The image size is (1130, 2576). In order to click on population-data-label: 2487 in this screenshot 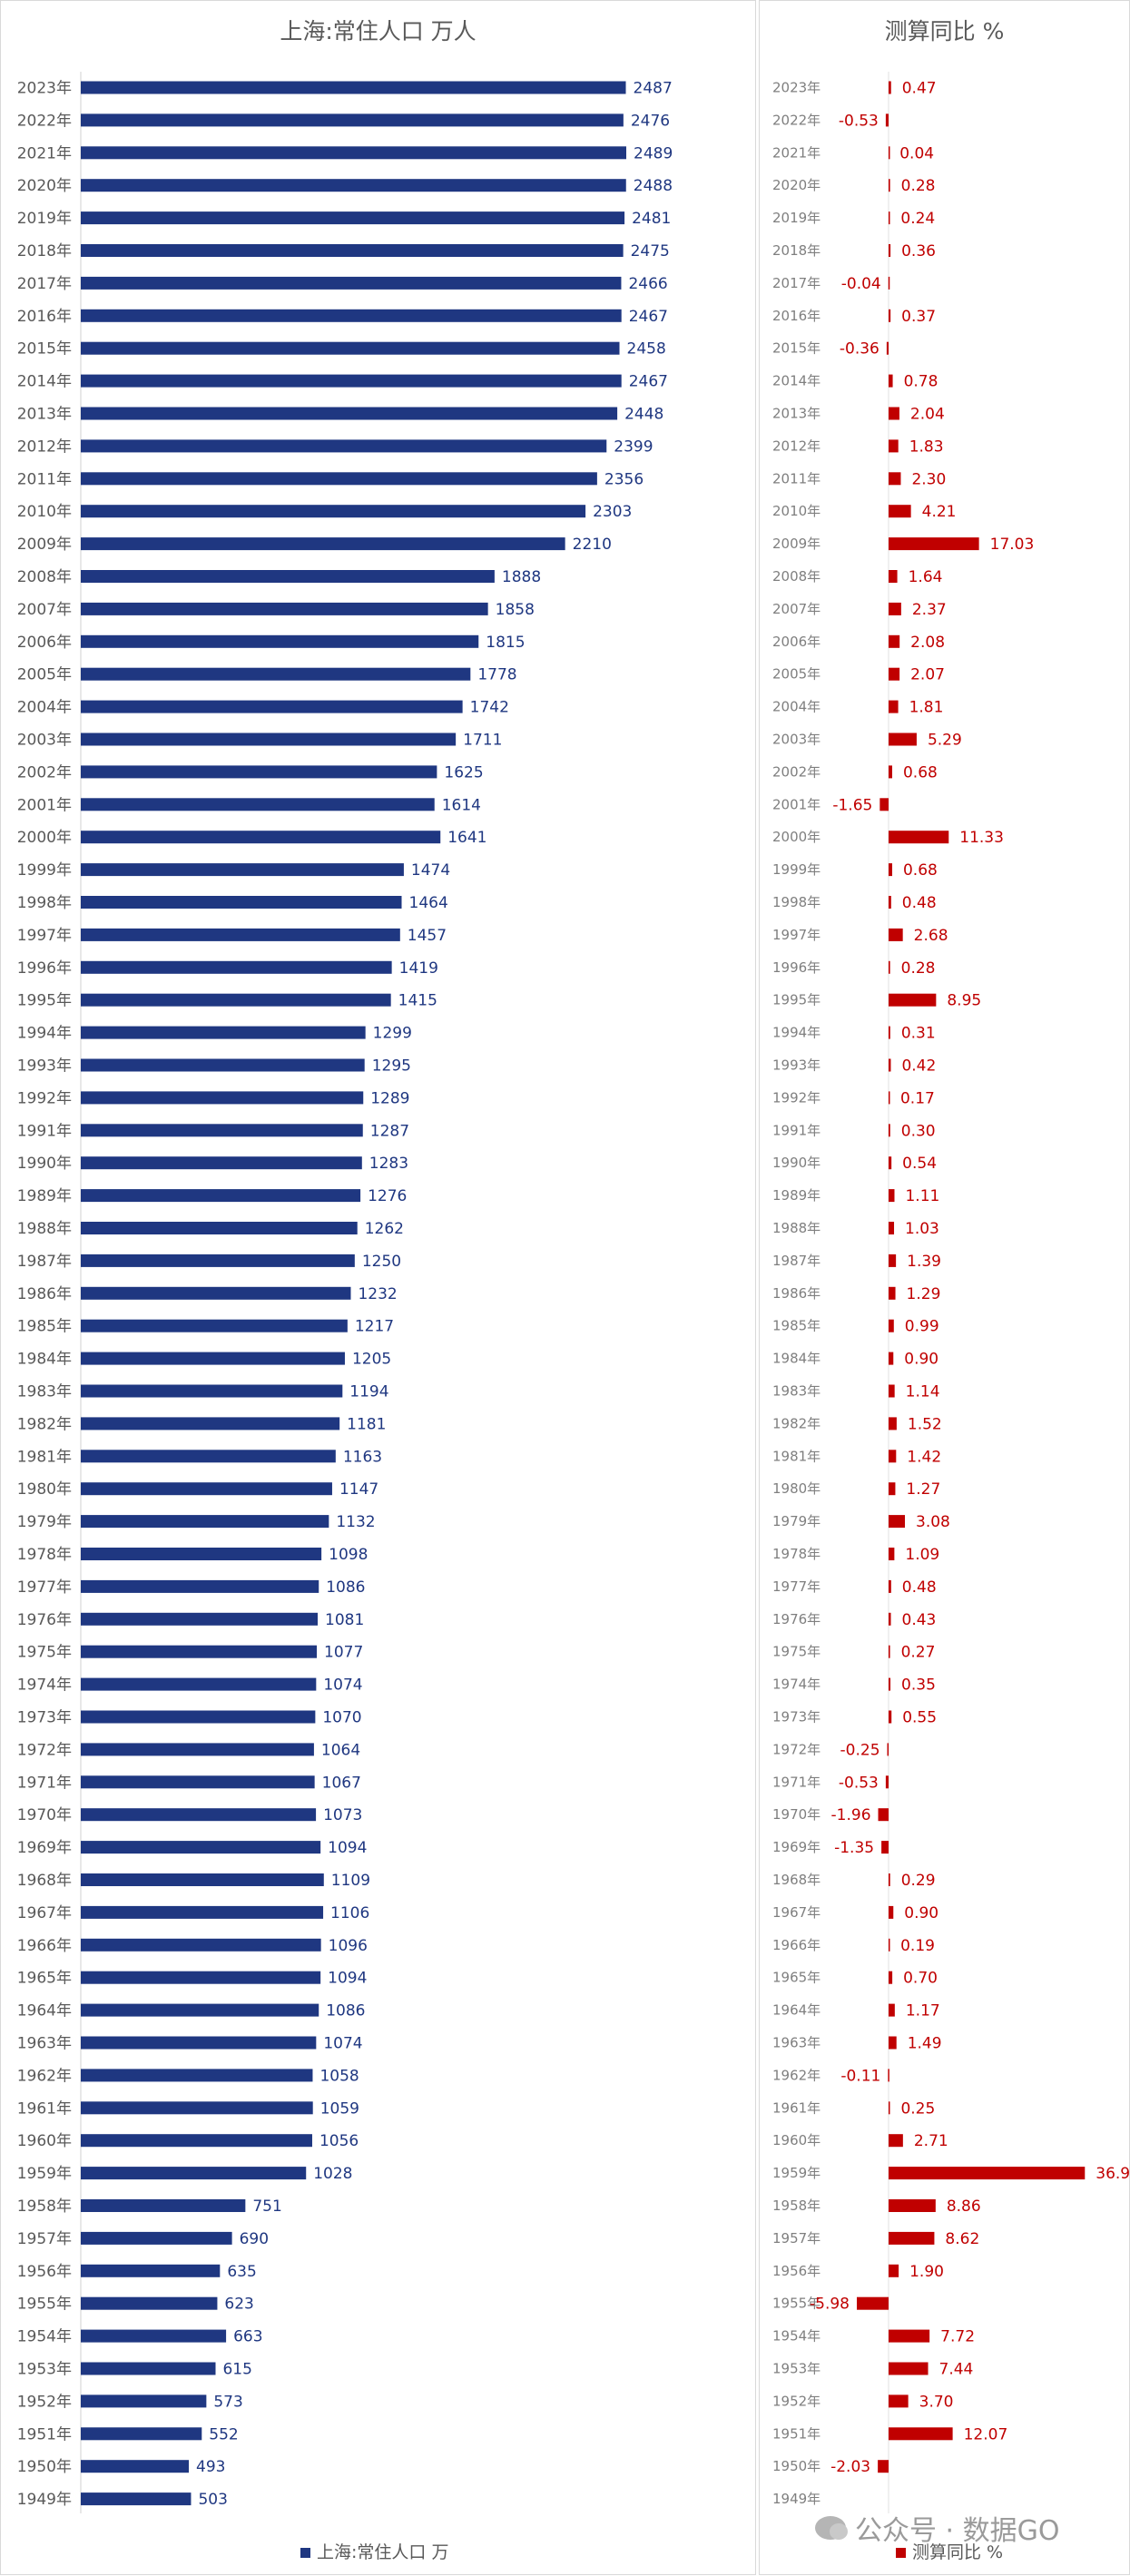, I will do `click(653, 89)`.